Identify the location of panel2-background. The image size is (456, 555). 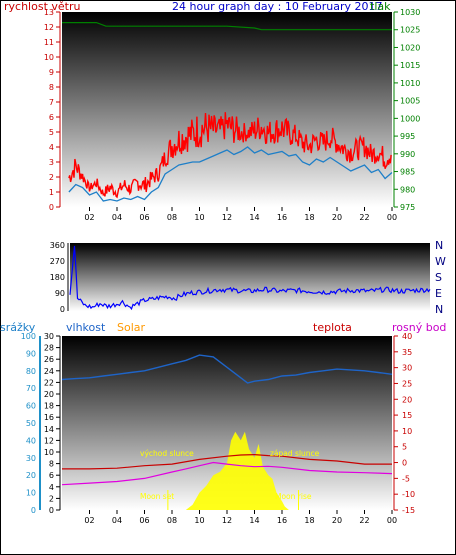
(250, 277).